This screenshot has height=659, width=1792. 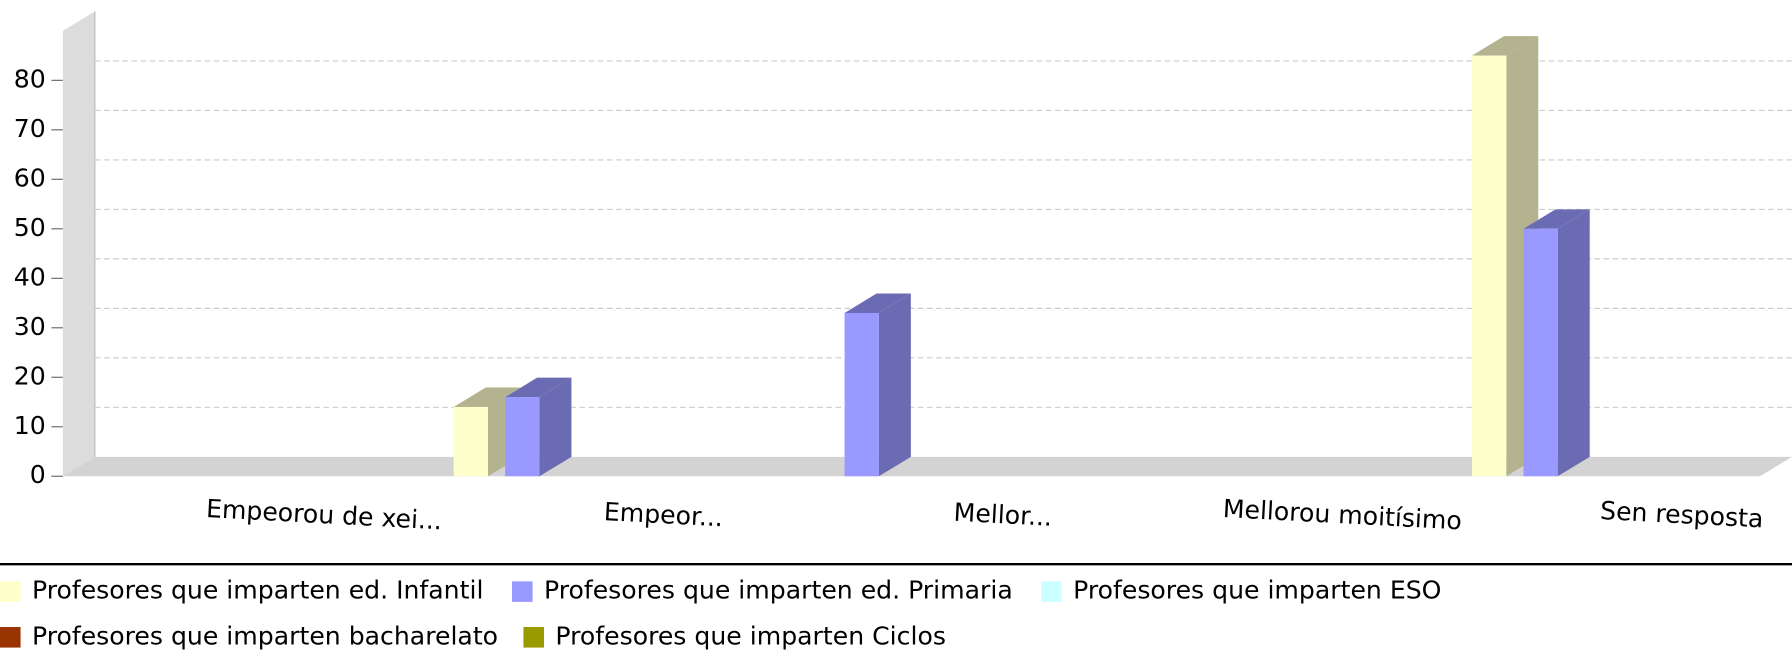 What do you see at coordinates (30, 78) in the screenshot?
I see `y-tick-label: 80` at bounding box center [30, 78].